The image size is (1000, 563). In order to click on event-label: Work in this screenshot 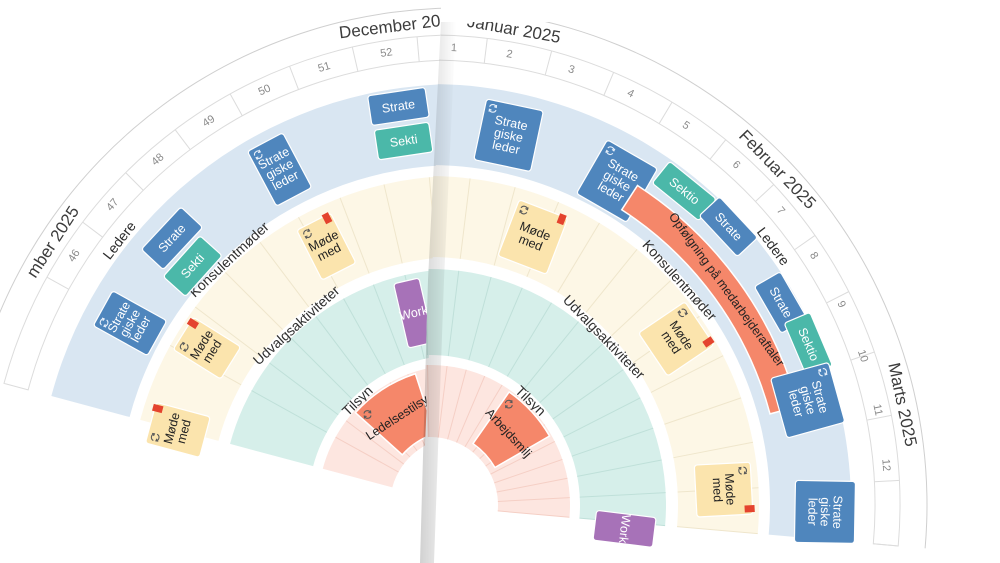, I will do `click(625, 529)`.